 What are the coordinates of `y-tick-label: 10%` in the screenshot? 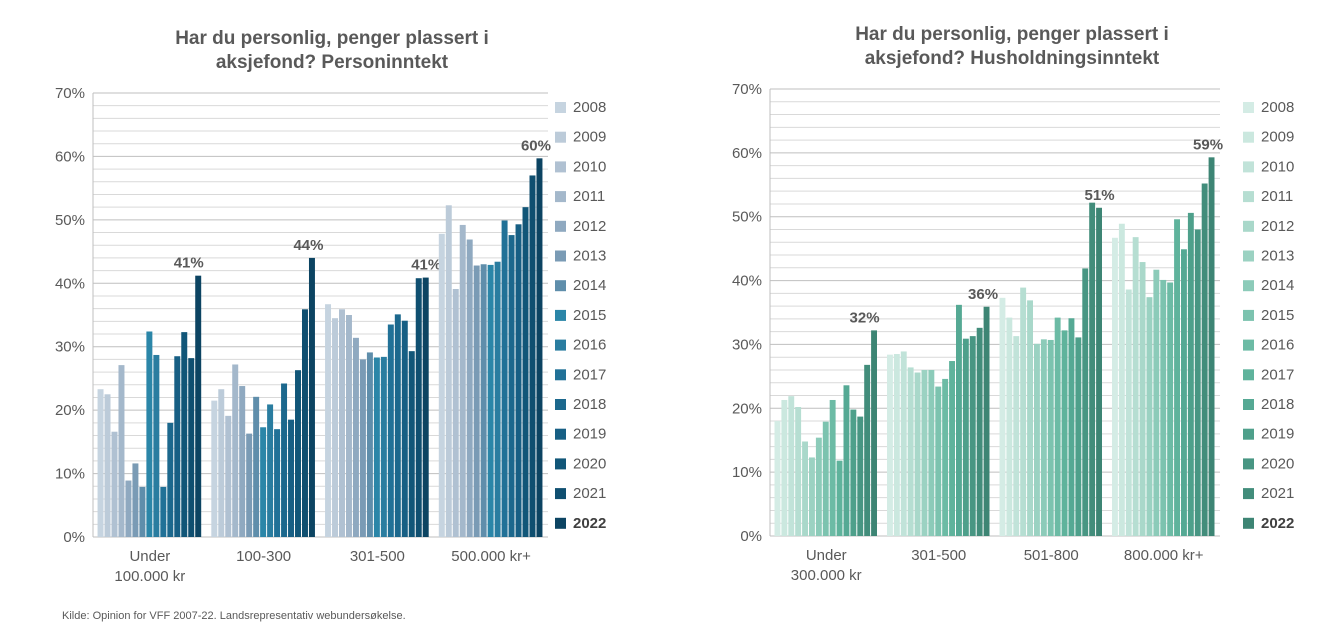 It's located at (70, 474).